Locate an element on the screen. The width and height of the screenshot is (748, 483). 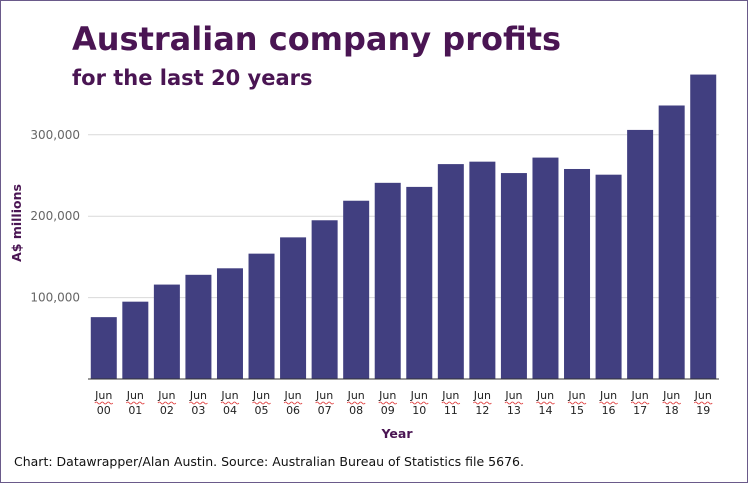
x-tick-label: Jun 15 is located at coordinates (576, 403).